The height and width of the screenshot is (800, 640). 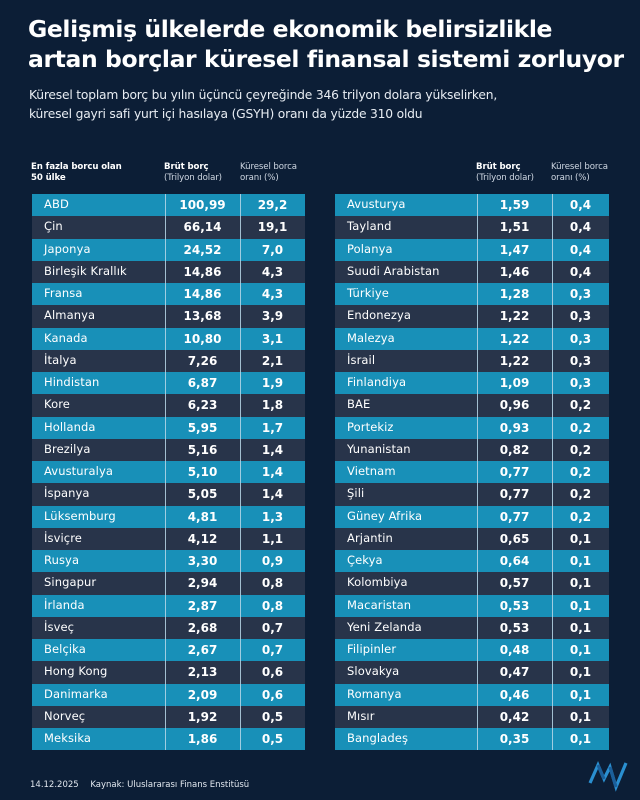 I want to click on gross-debt-value: 1,51, so click(x=514, y=227).